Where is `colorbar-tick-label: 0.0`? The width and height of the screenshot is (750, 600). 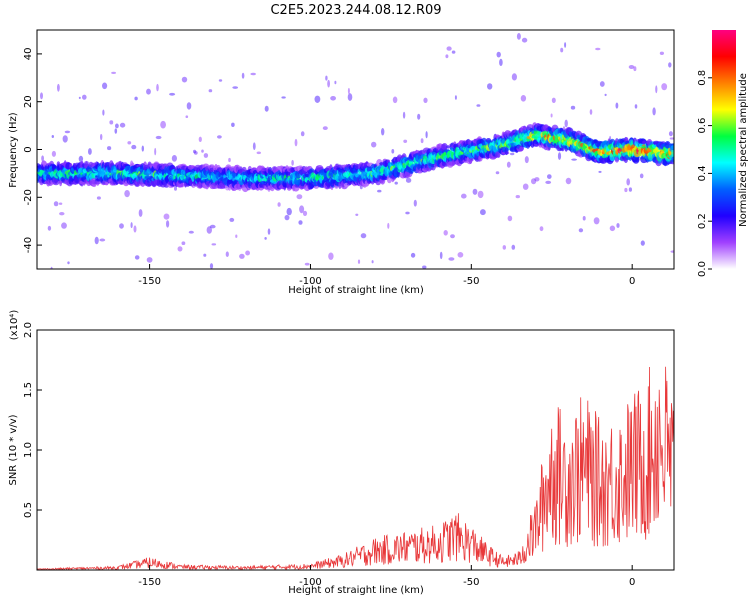 colorbar-tick-label: 0.0 is located at coordinates (702, 269).